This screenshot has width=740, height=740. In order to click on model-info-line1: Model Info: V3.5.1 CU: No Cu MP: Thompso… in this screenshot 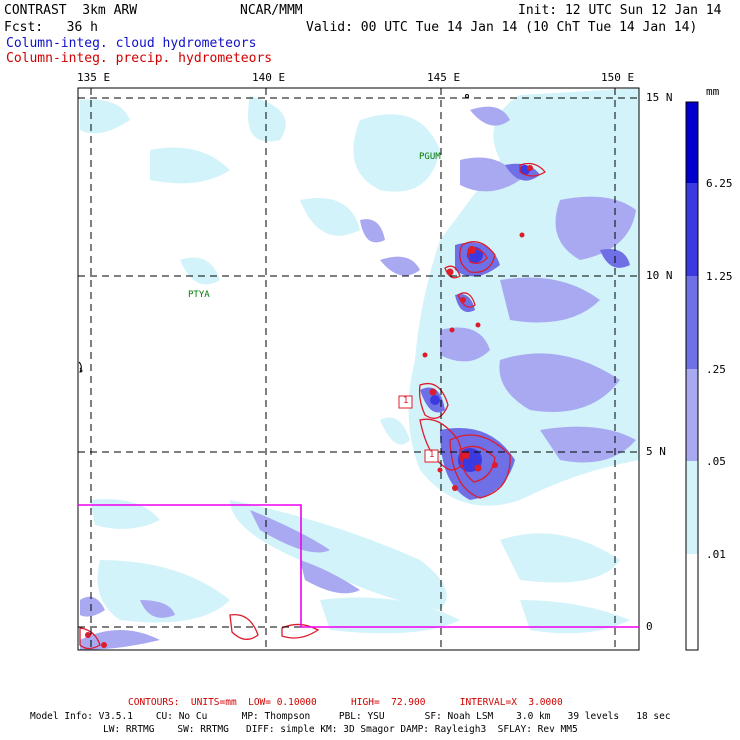, I will do `click(350, 716)`.